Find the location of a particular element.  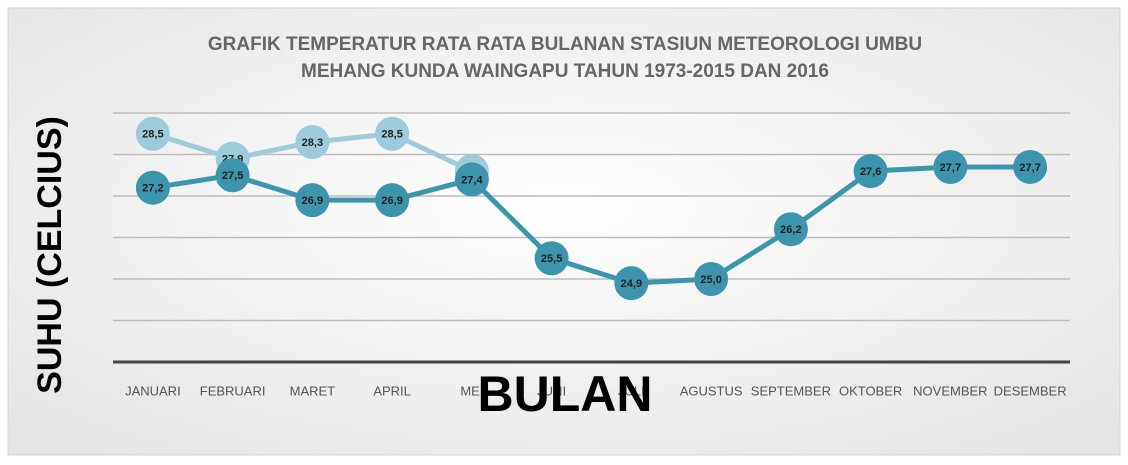

data-label: 28,3 is located at coordinates (312, 143).